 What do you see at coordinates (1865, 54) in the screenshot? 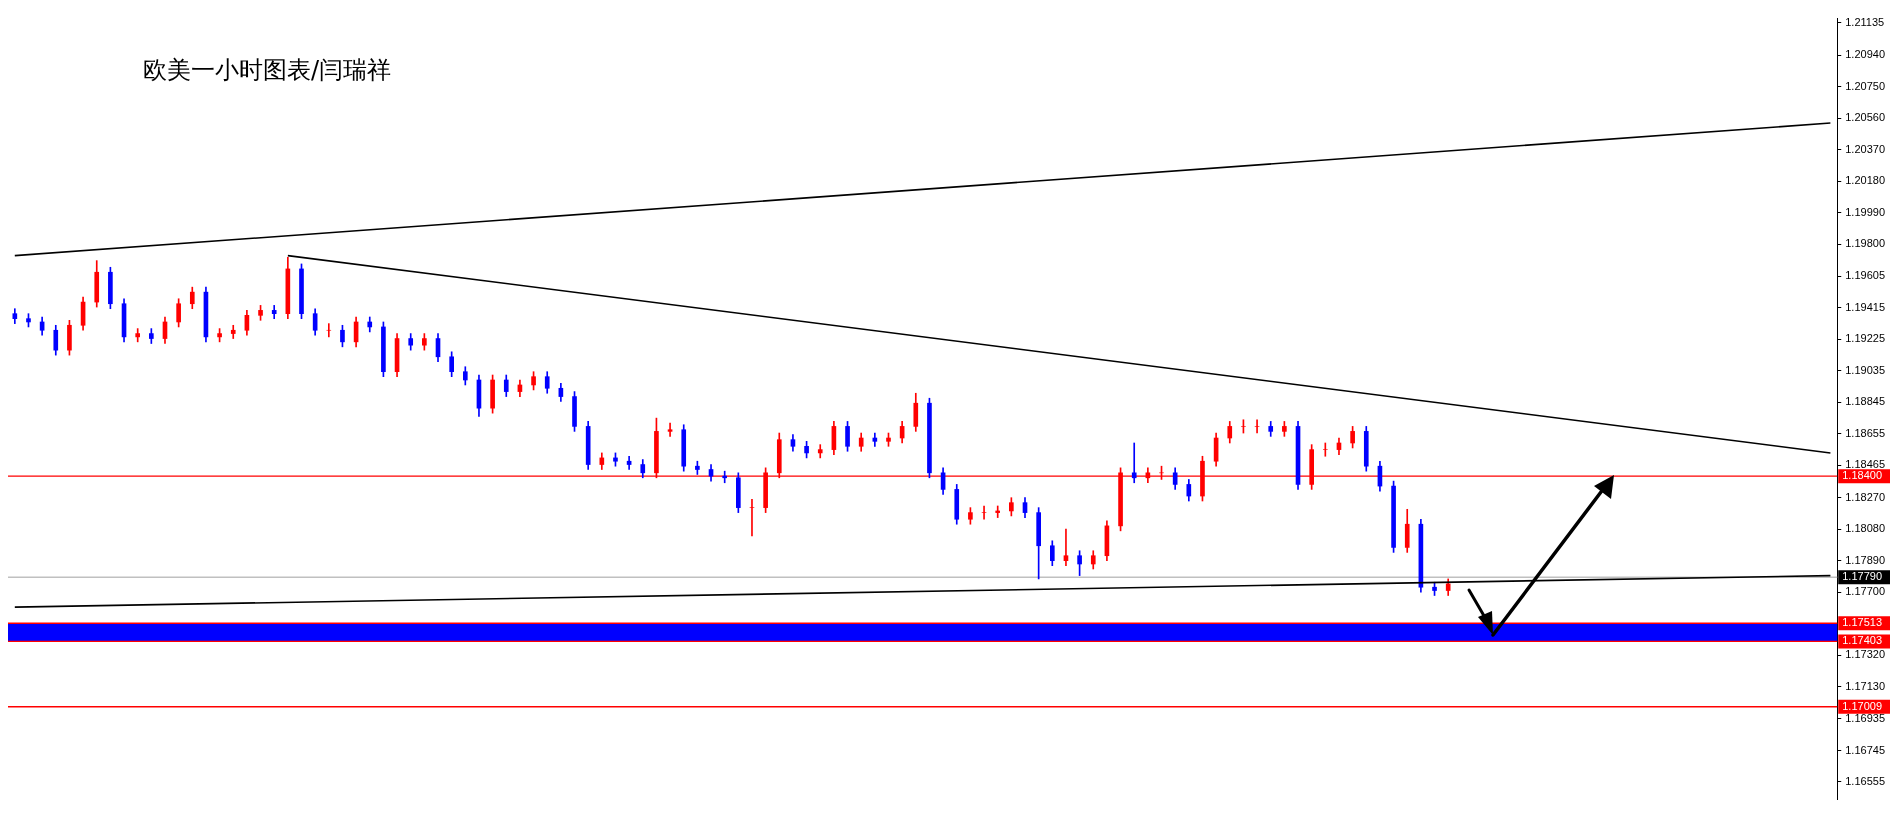
I see `y-tick-label: 1.20940` at bounding box center [1865, 54].